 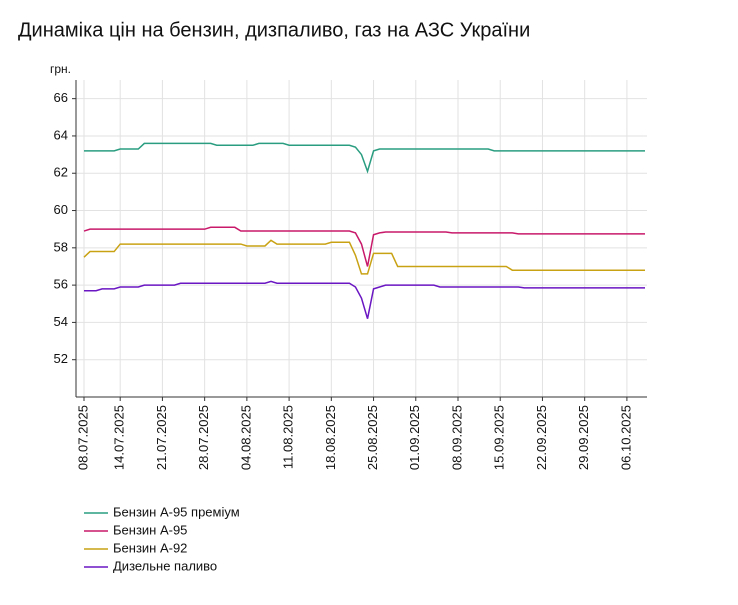 I want to click on x-tick-label: 11.08.2025, so click(x=288, y=437).